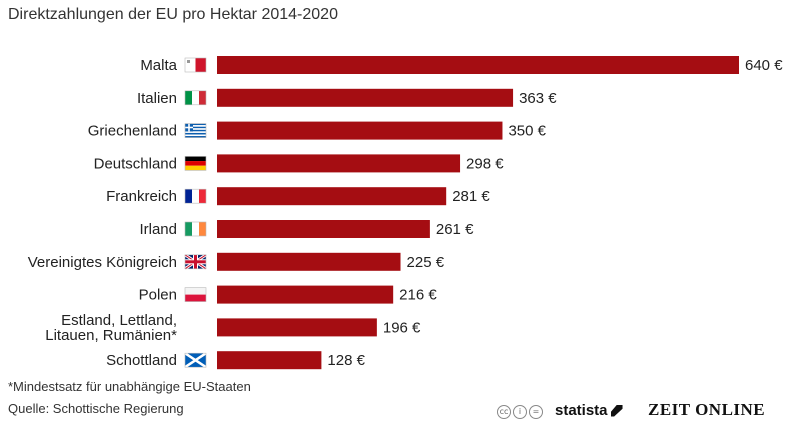  I want to click on value-label: 216 €, so click(418, 295).